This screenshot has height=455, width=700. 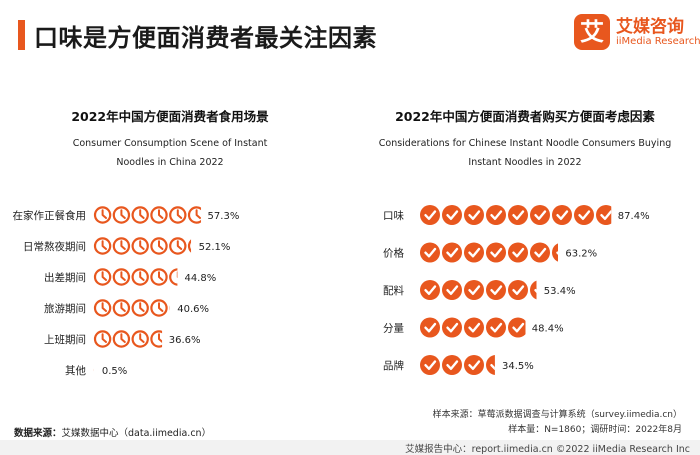 What do you see at coordinates (595, 430) in the screenshot?
I see `sample-info: 样本量：N=1860；调研时间：2022年8月` at bounding box center [595, 430].